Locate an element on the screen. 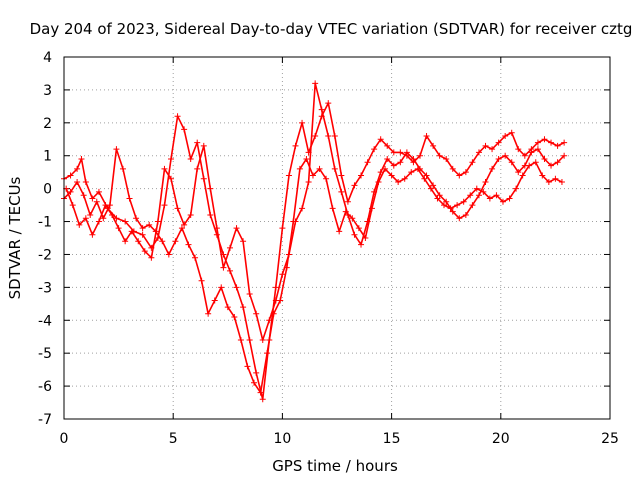 This screenshot has height=480, width=640. y-tick-label: -1 is located at coordinates (45, 223).